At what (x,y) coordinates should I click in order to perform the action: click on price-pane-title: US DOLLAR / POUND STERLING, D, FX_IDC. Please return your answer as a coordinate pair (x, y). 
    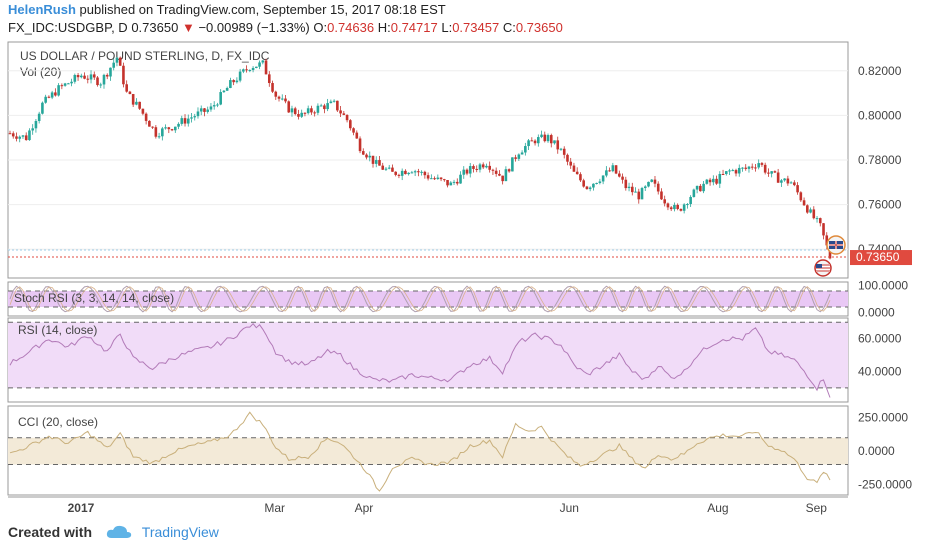
    Looking at the image, I should click on (145, 56).